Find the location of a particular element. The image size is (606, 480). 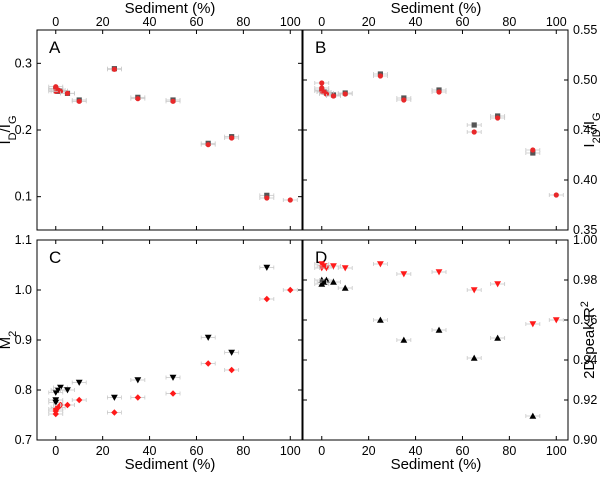

y-axis-label-sup: 2 is located at coordinates (585, 304).